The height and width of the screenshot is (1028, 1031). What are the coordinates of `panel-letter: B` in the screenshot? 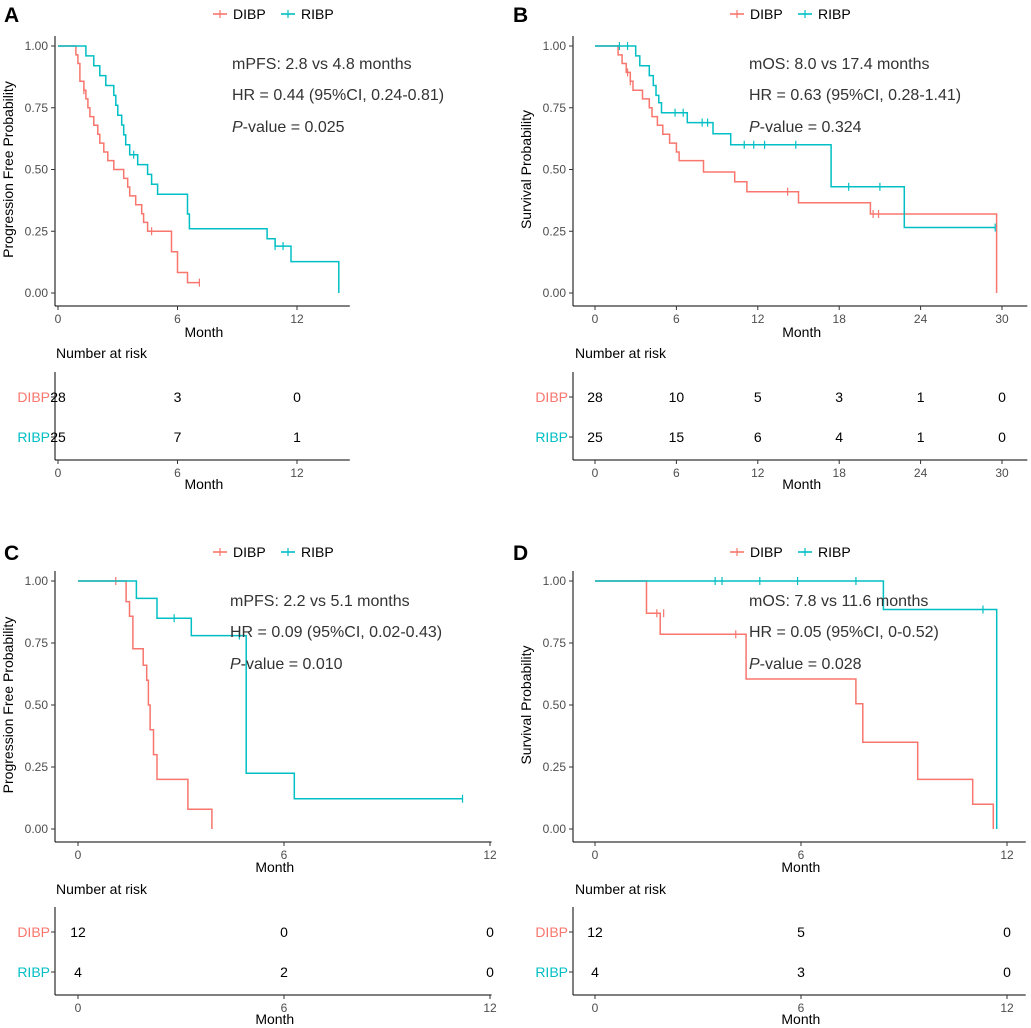 It's located at (520, 15).